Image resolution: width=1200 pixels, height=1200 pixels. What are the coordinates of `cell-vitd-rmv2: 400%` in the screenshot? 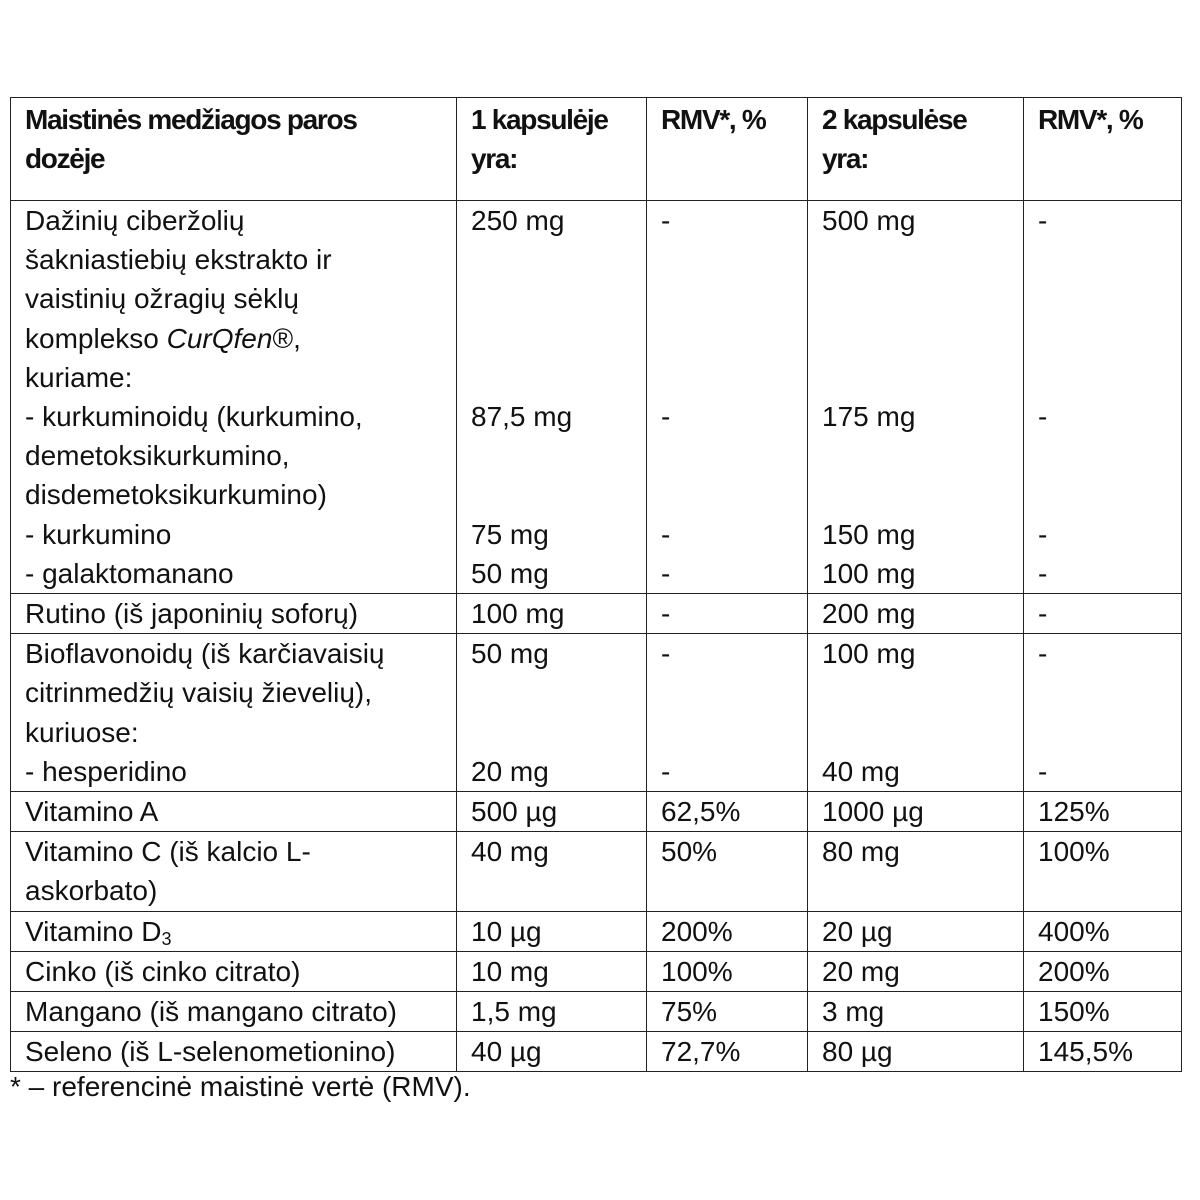 It's located at (1102, 931).